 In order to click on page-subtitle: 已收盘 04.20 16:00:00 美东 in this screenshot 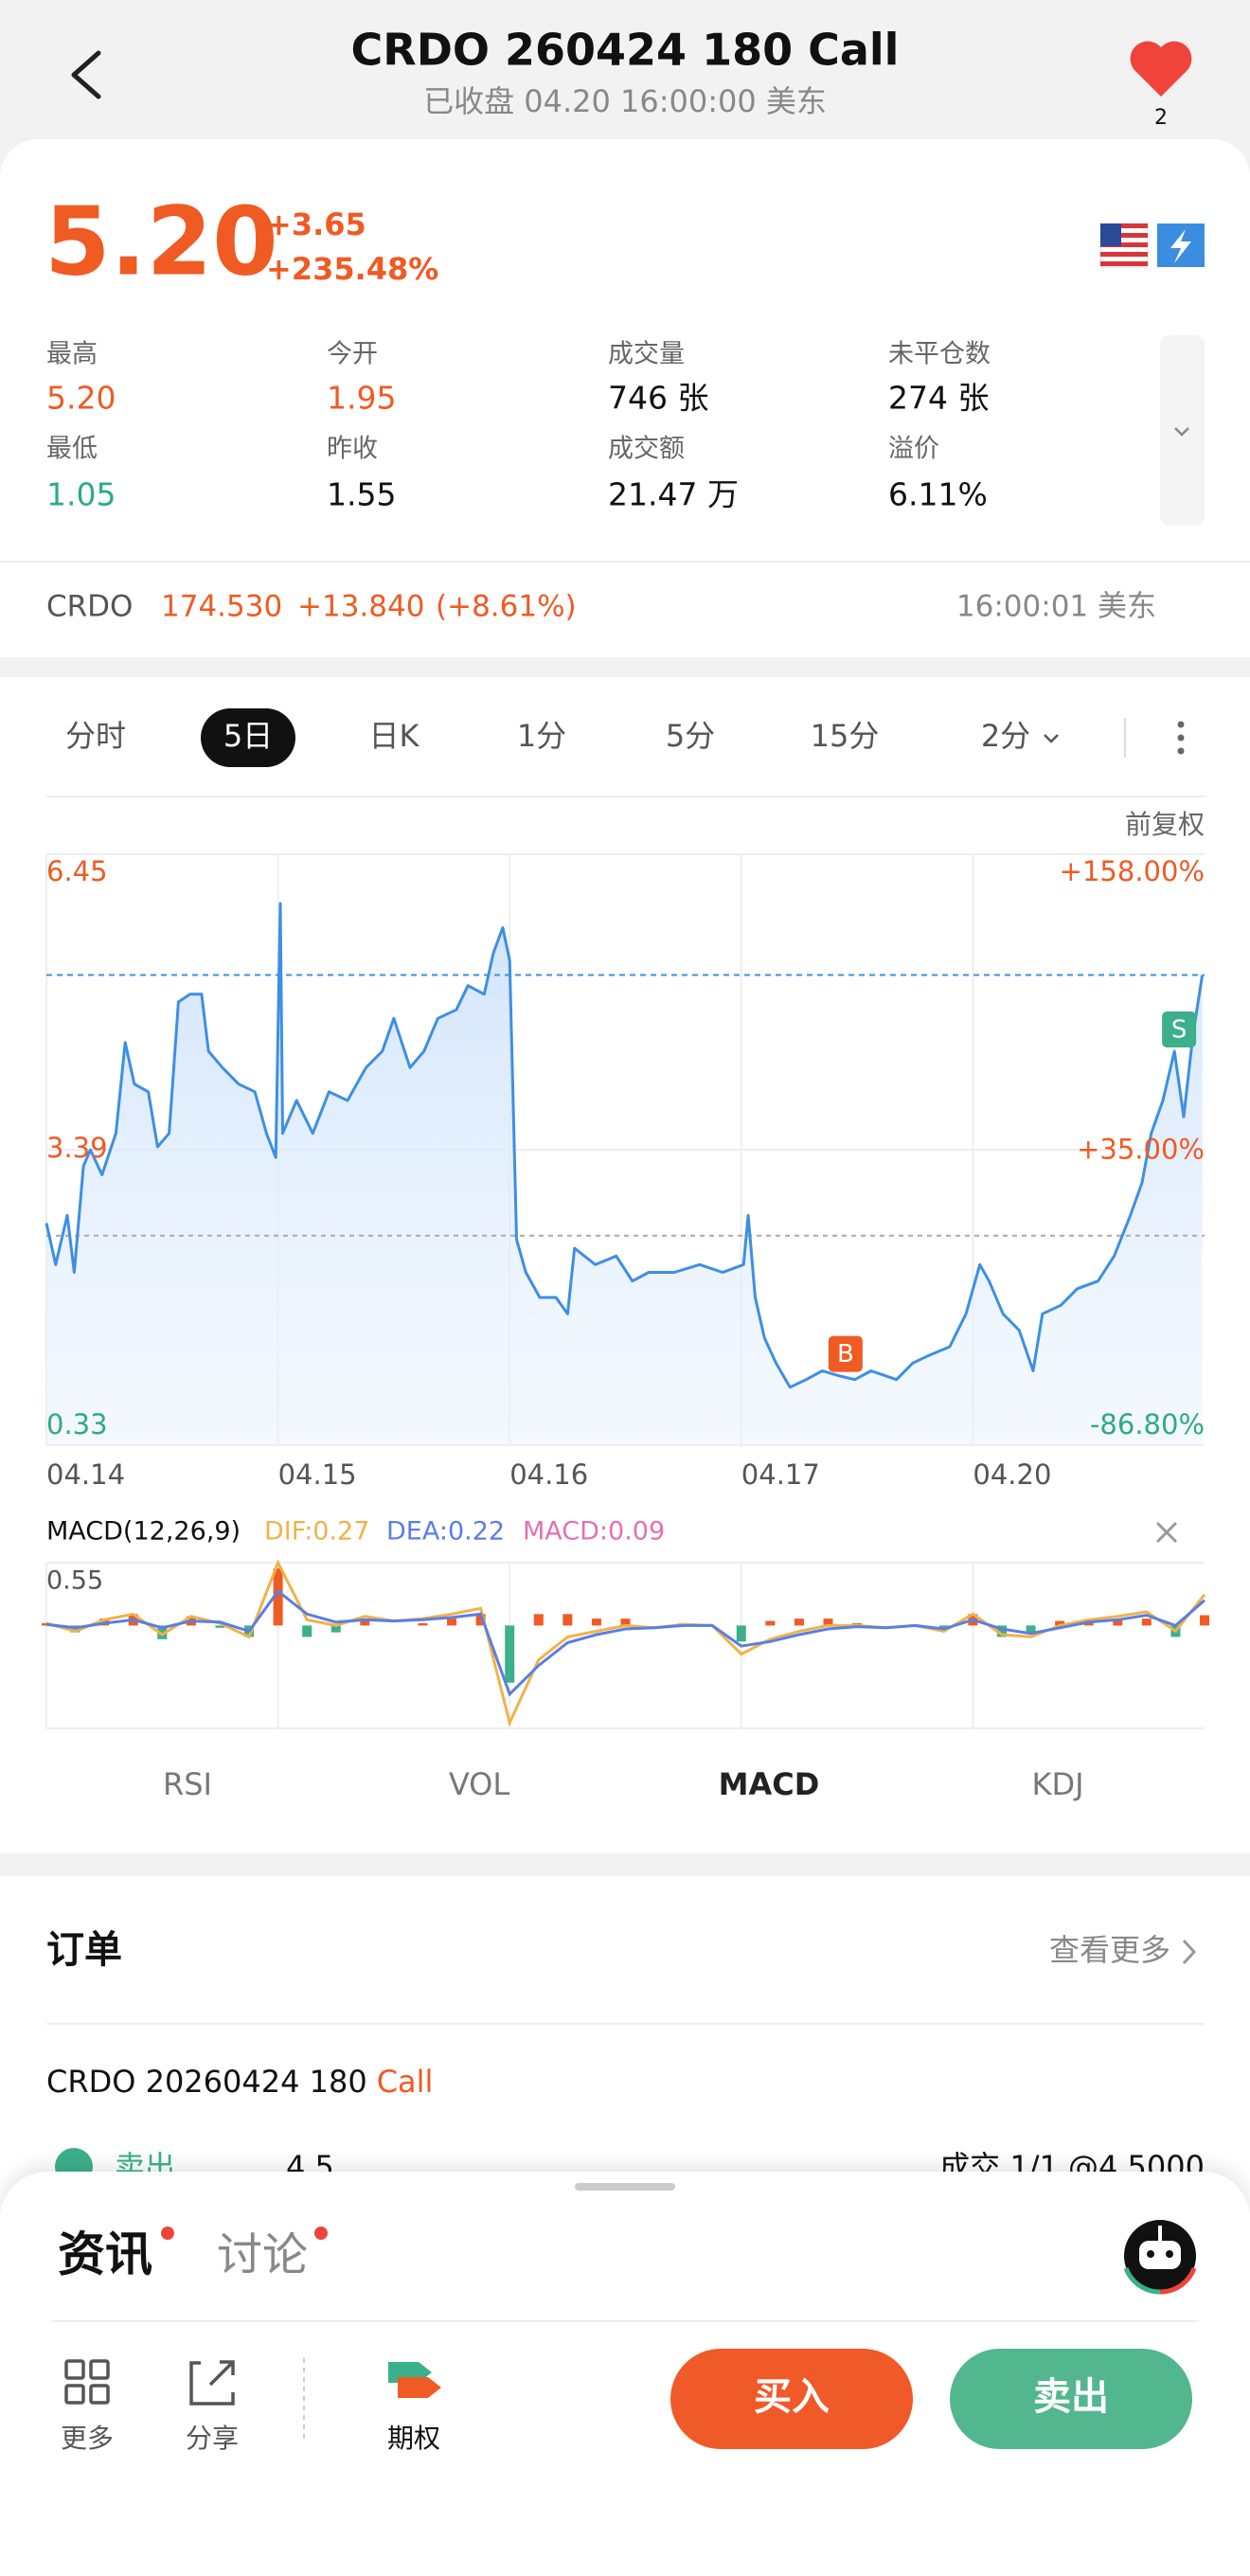, I will do `click(625, 101)`.